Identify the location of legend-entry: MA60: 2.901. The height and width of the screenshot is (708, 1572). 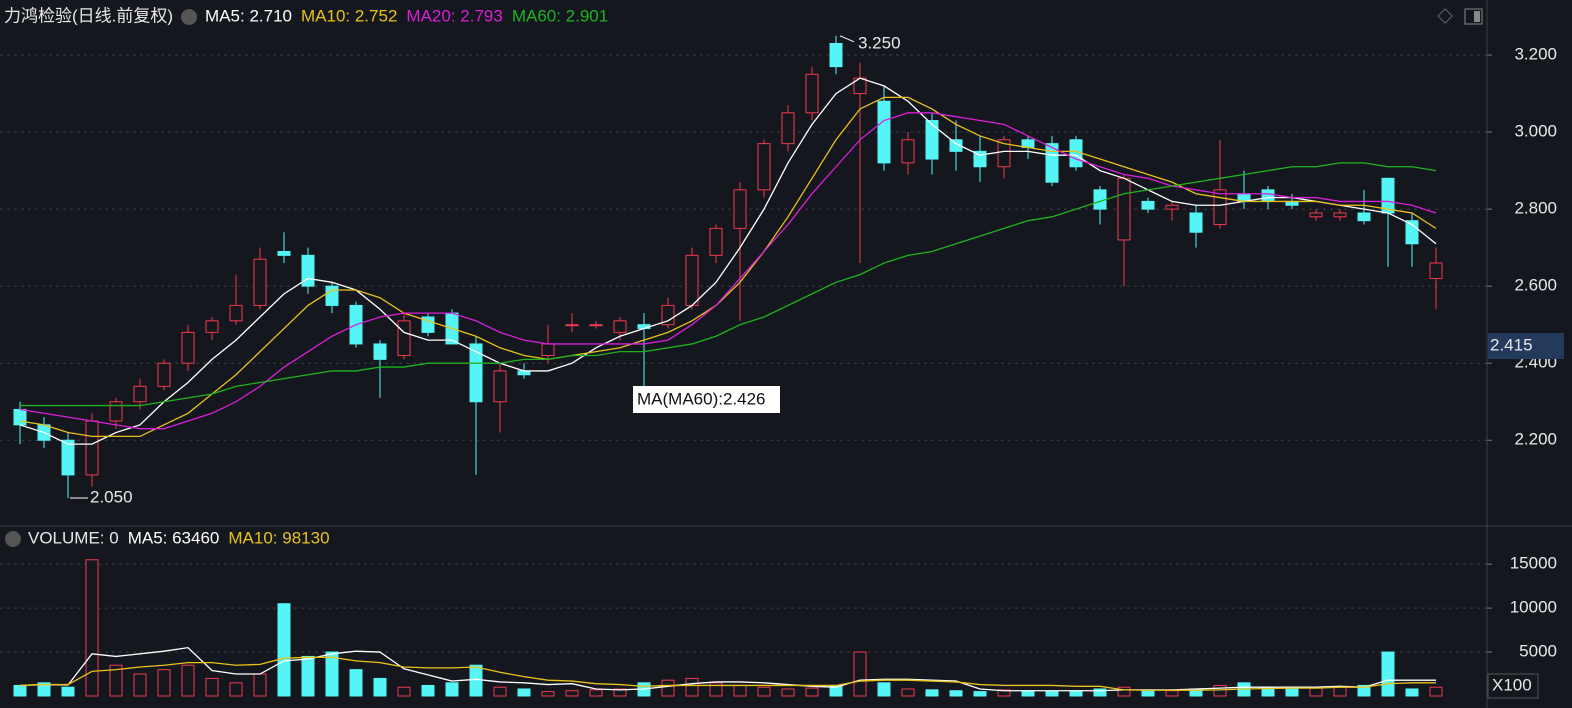
(560, 15).